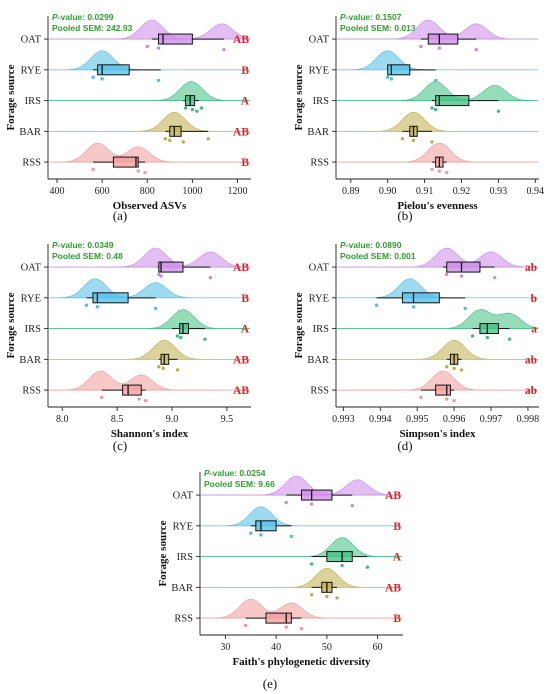  I want to click on series-rss: RSS ab, so click(424, 386).